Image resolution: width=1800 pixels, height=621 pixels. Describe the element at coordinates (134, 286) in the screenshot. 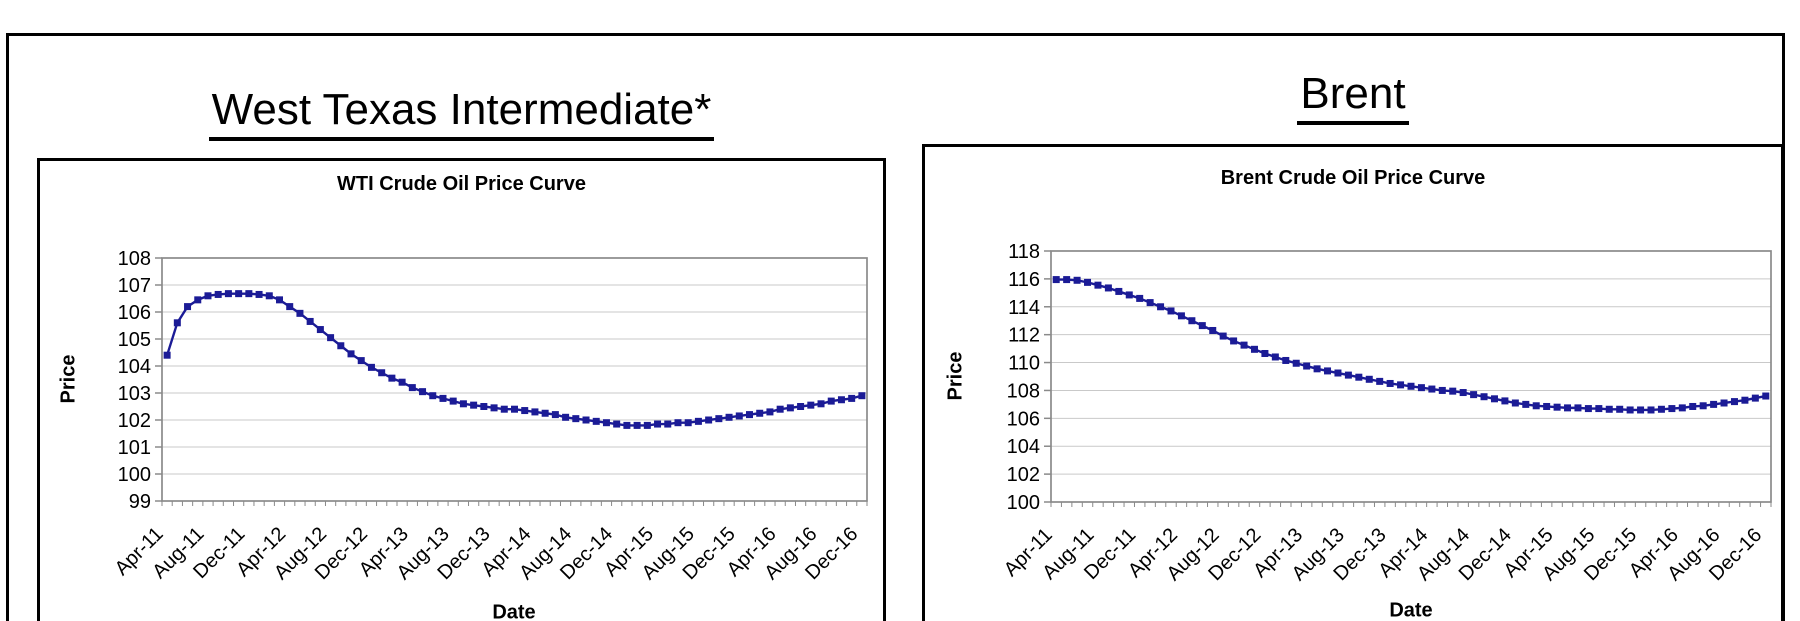

I see `y-tick-label: 107` at that location.